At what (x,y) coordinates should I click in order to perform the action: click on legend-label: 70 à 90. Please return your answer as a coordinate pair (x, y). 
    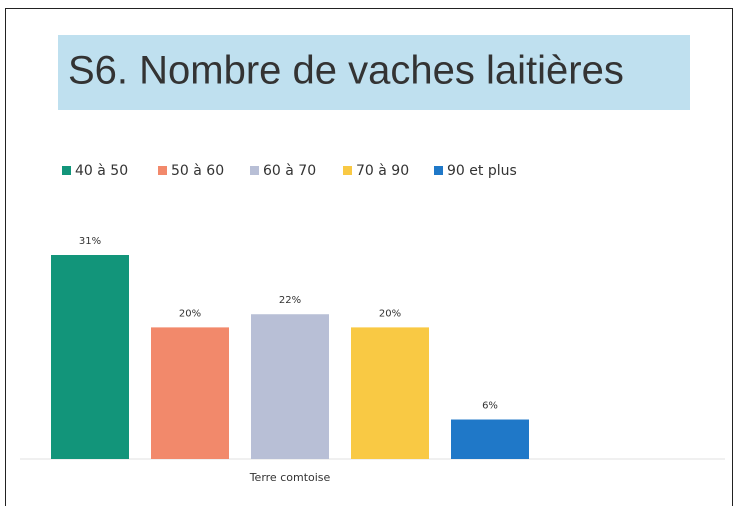
    Looking at the image, I should click on (382, 171).